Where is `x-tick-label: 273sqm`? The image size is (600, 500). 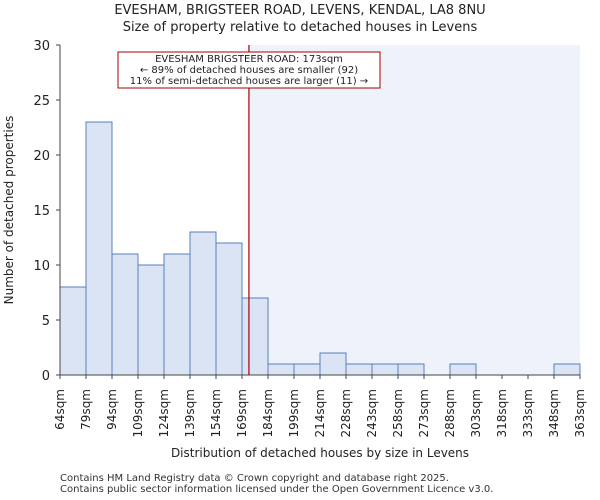 x-tick-label: 273sqm is located at coordinates (424, 413).